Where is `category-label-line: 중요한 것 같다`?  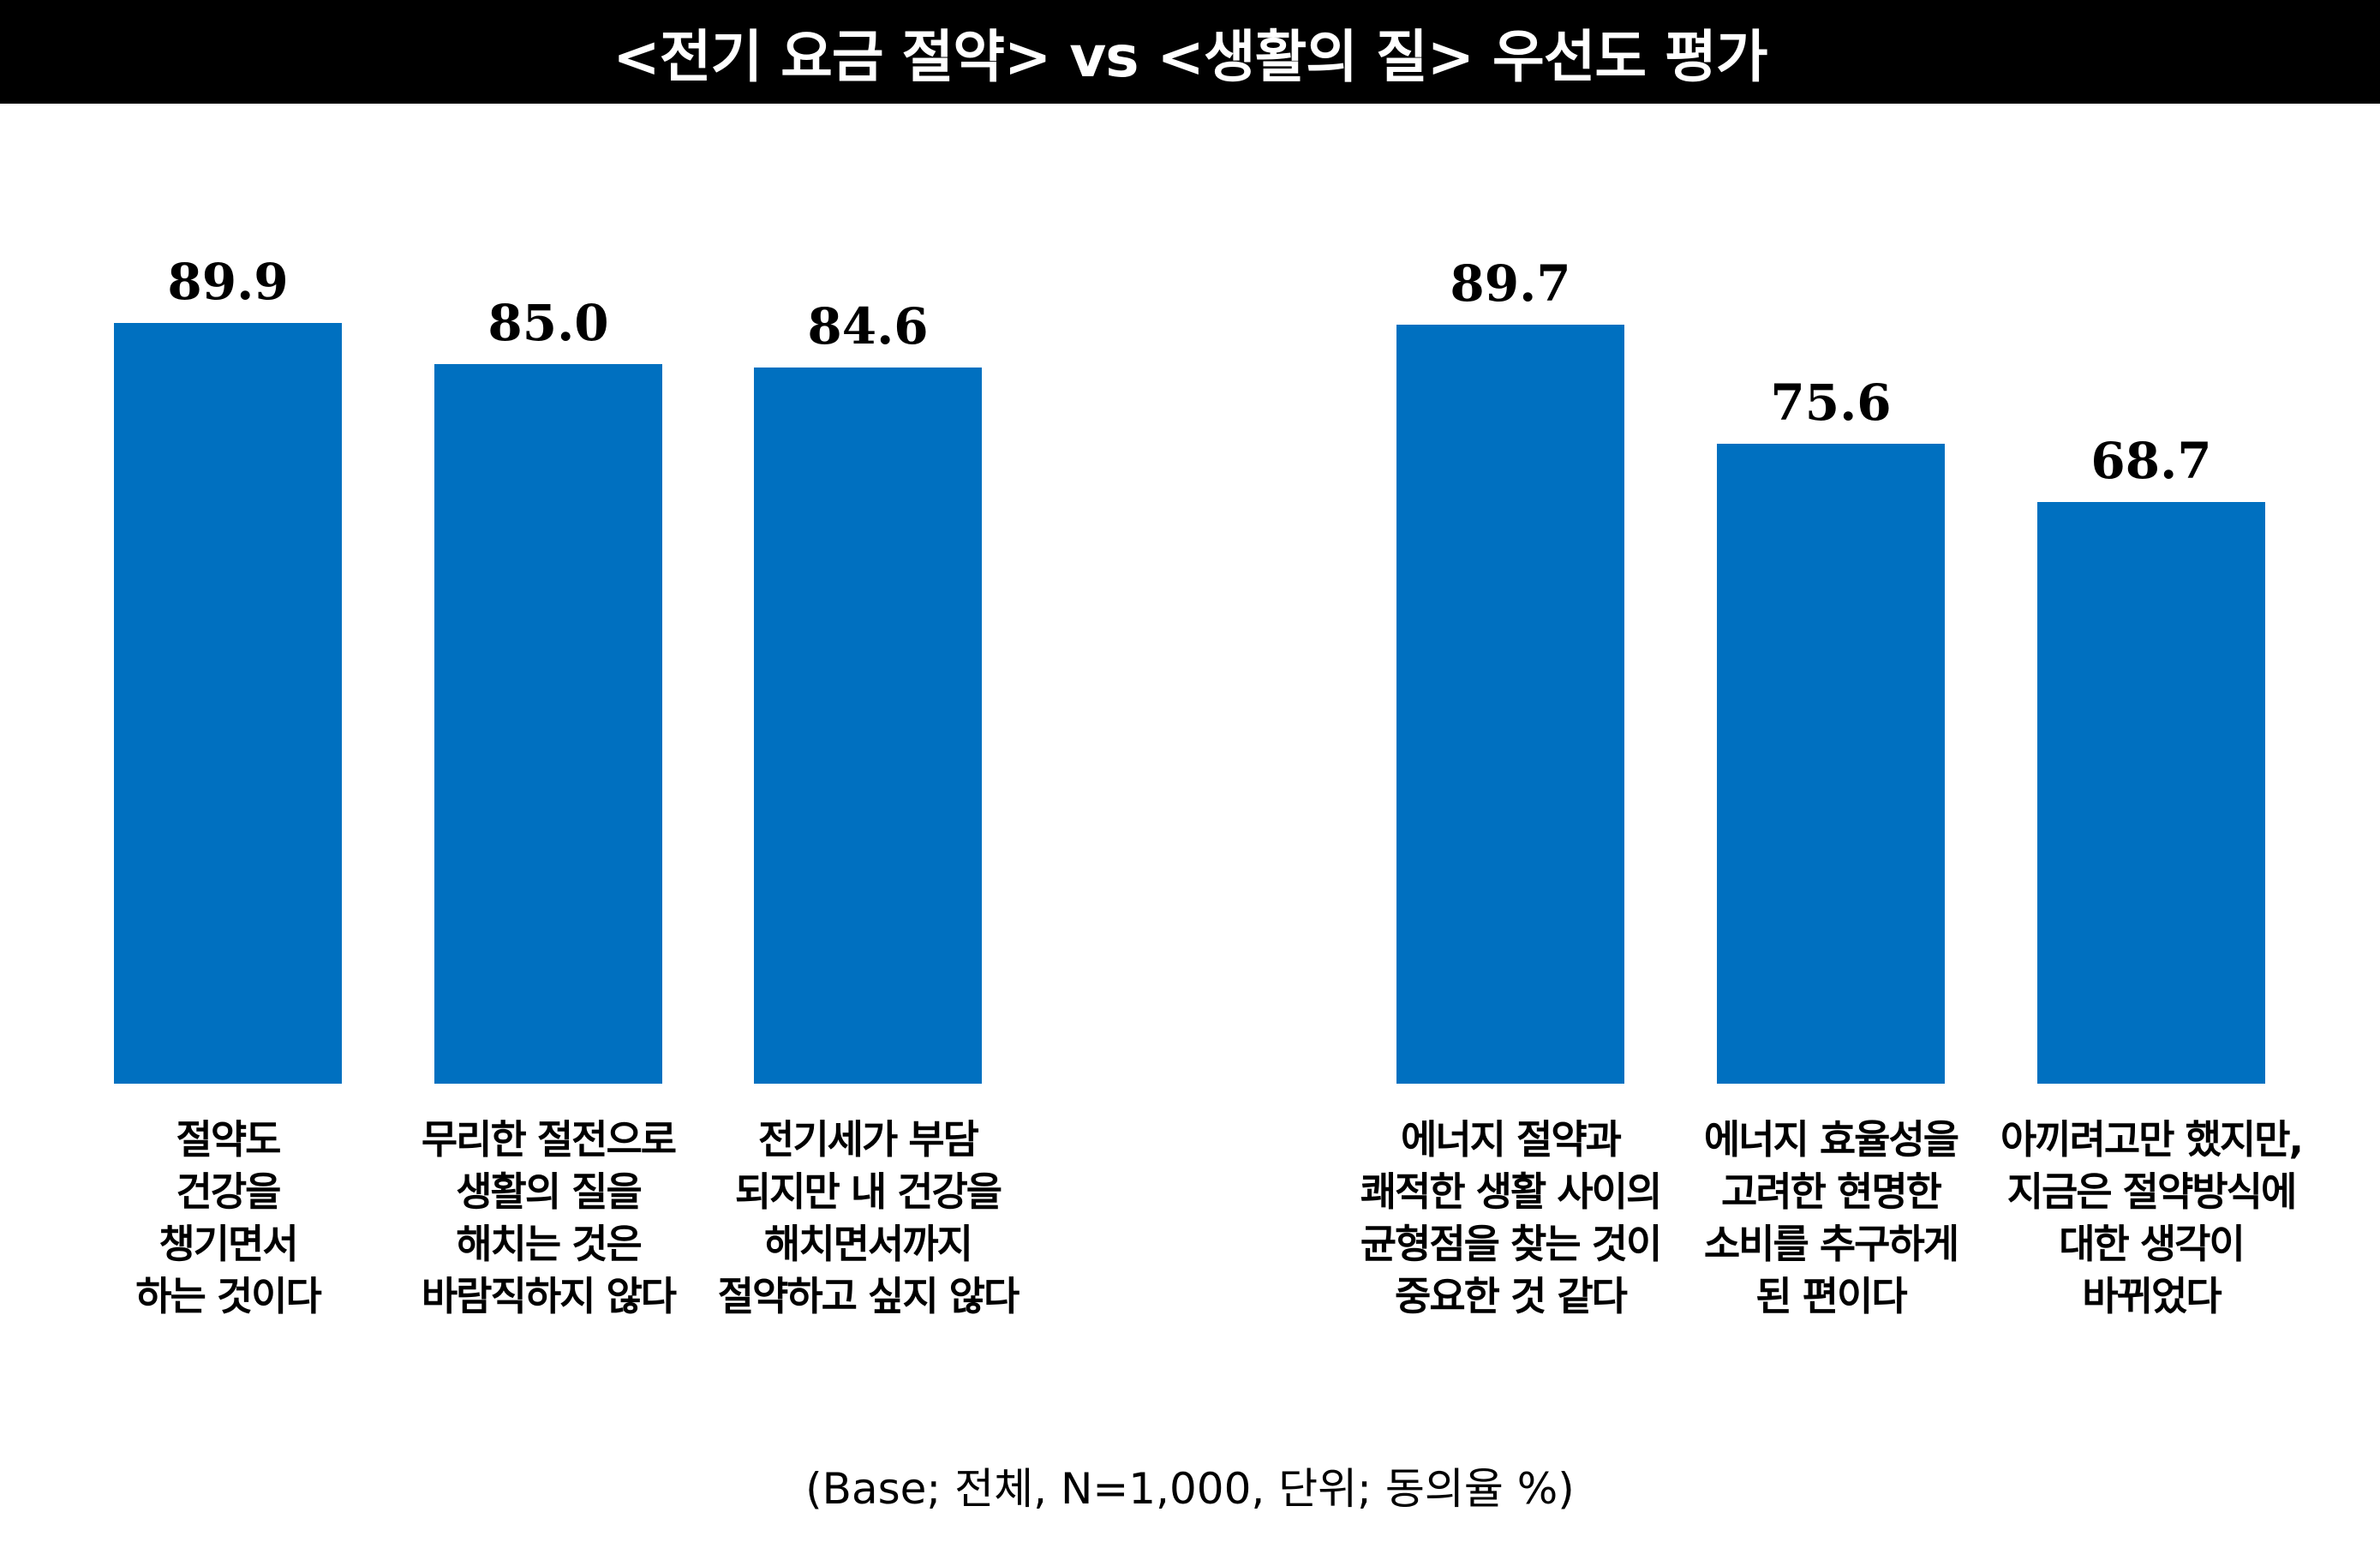 category-label-line: 중요한 것 같다 is located at coordinates (1511, 1296).